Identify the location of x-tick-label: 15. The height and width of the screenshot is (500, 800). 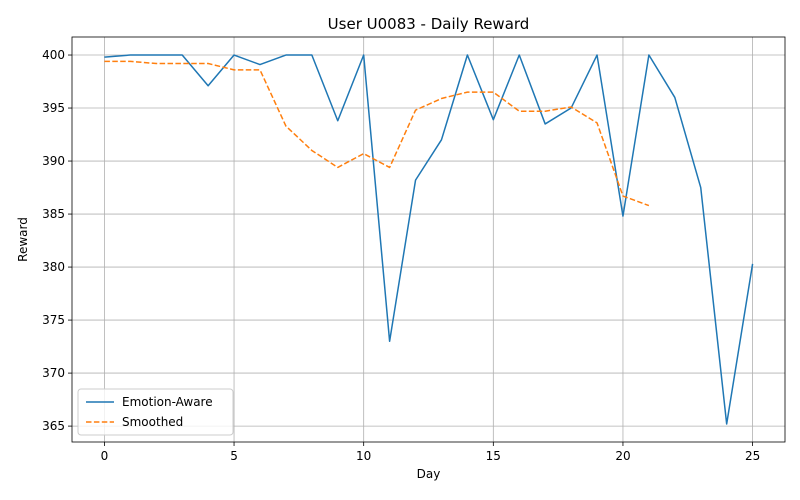
(493, 456).